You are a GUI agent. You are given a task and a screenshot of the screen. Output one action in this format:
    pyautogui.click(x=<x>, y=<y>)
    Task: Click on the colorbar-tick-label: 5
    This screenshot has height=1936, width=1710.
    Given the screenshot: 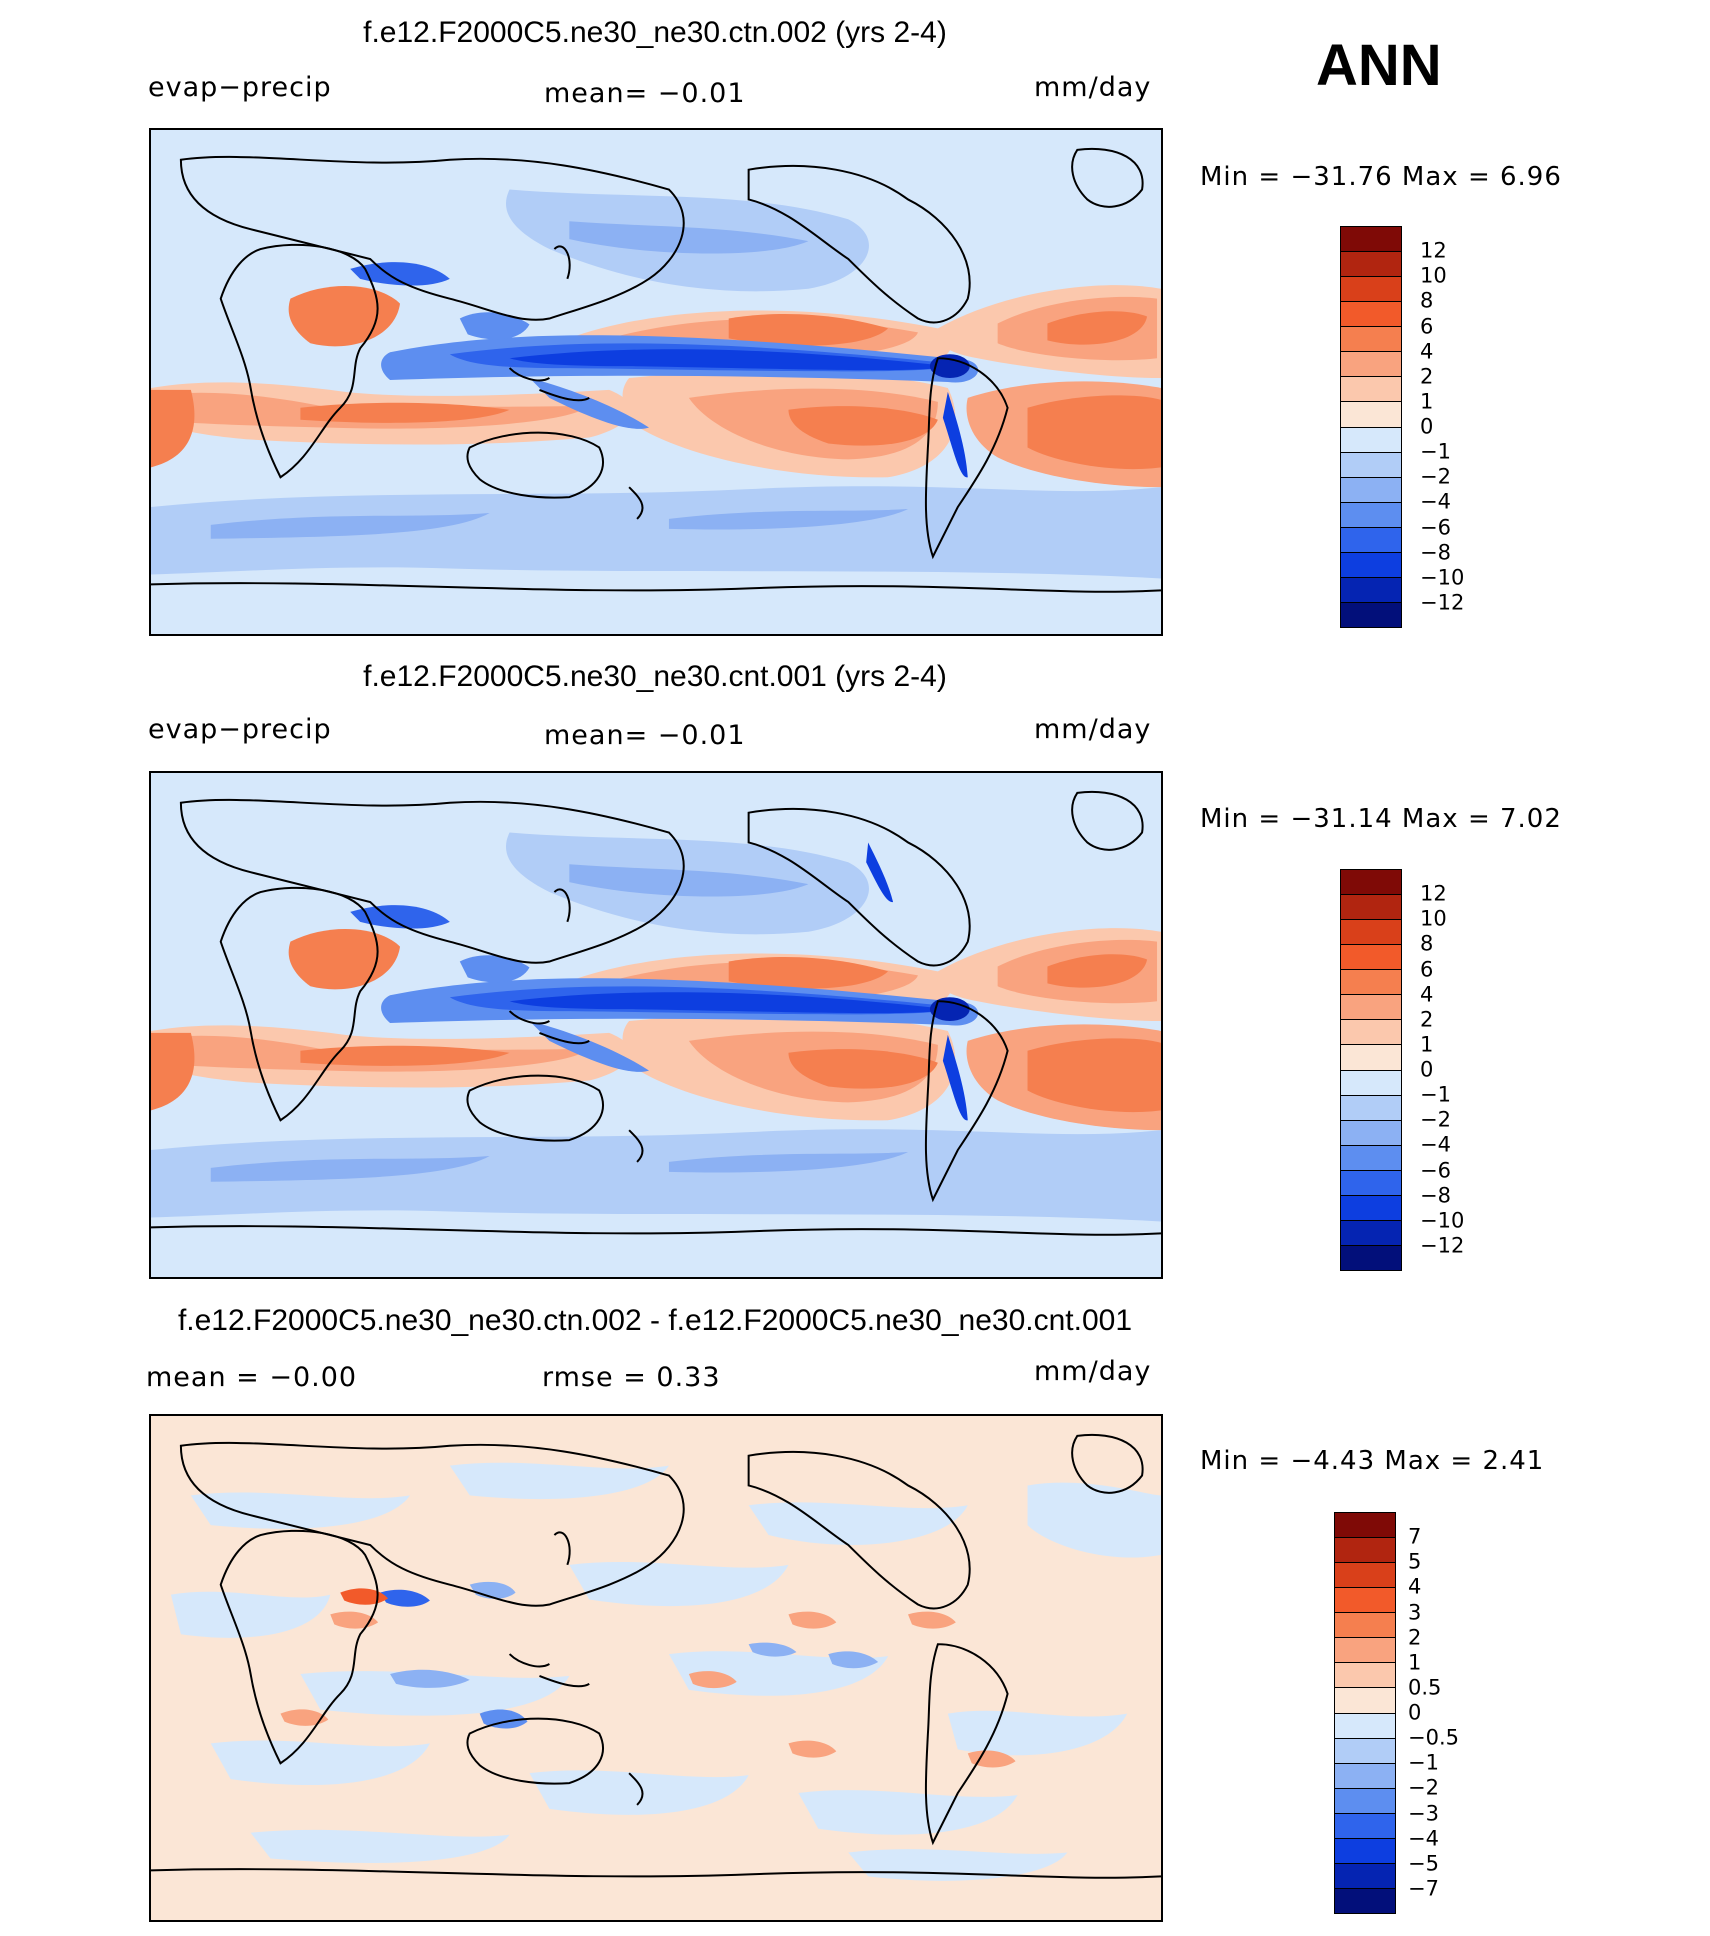 What is the action you would take?
    pyautogui.click(x=1415, y=1561)
    